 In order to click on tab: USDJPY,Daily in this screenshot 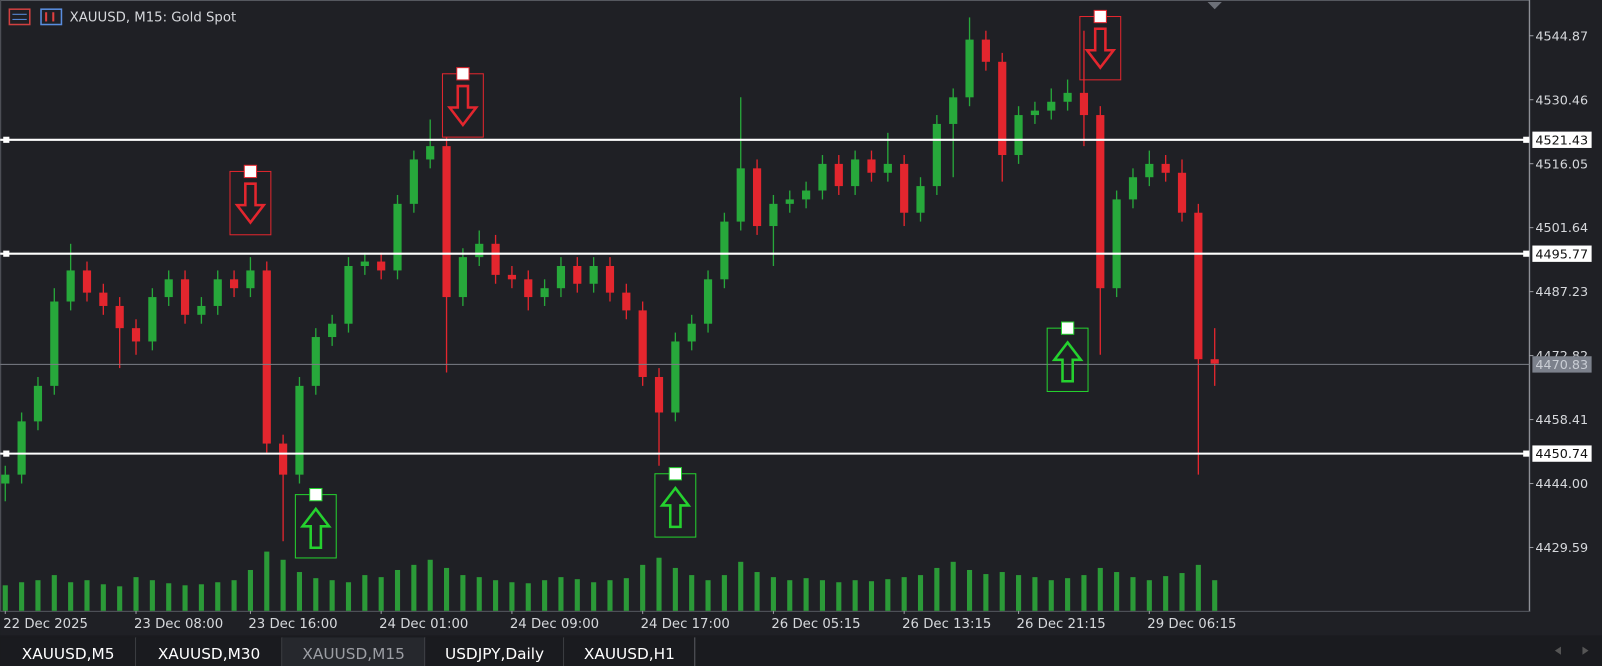, I will do `click(495, 651)`.